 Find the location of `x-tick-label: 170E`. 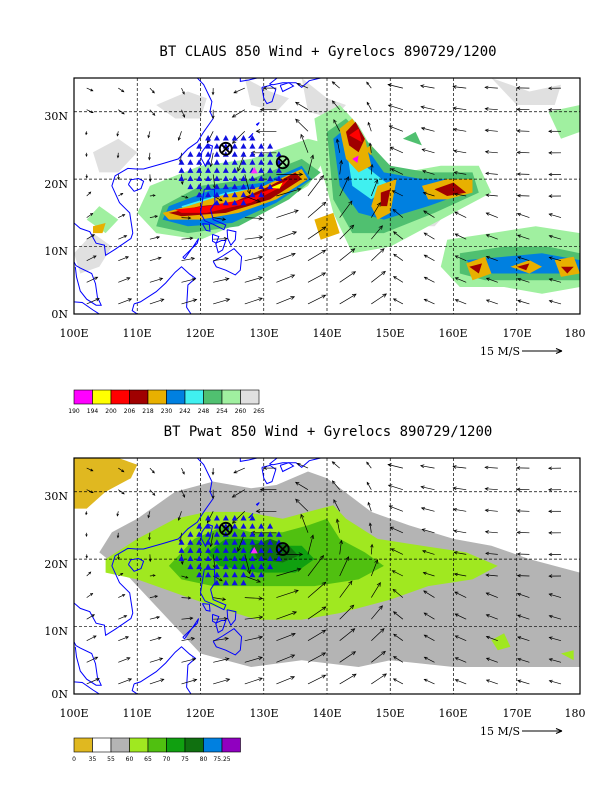

x-tick-label: 170E is located at coordinates (516, 333).